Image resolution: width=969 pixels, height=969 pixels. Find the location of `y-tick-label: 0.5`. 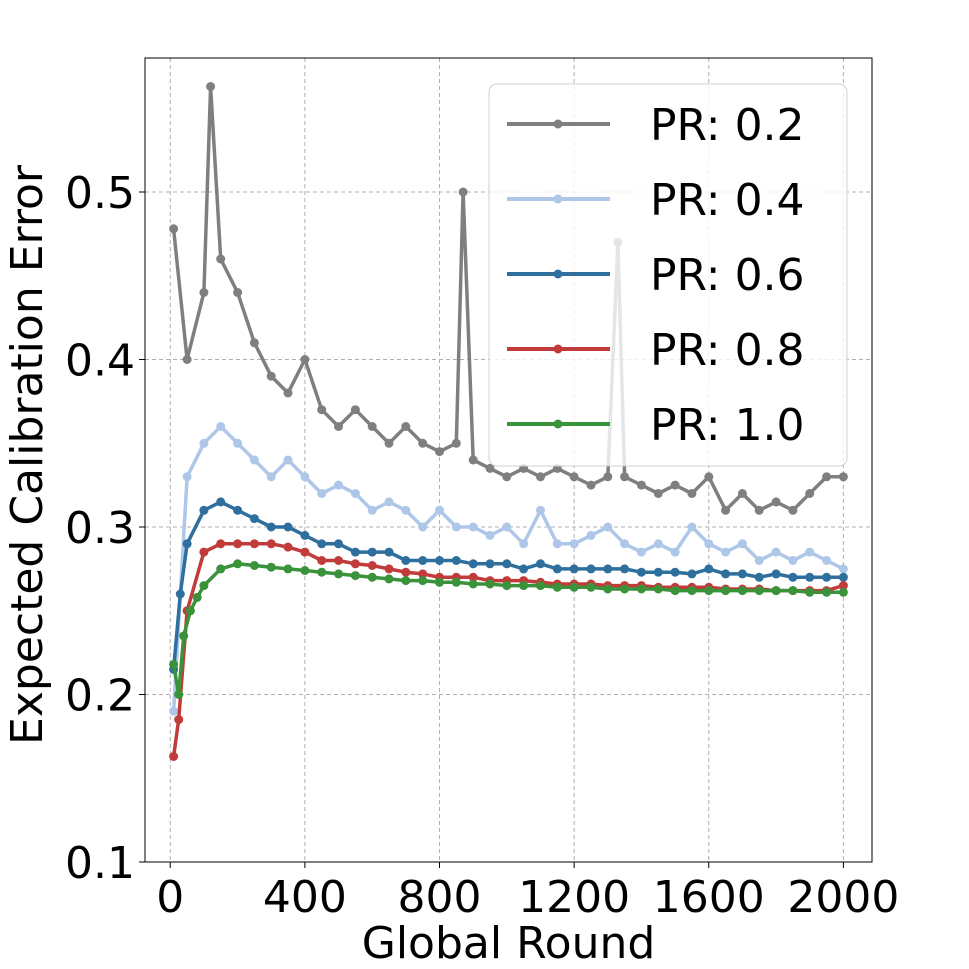

y-tick-label: 0.5 is located at coordinates (100, 193).